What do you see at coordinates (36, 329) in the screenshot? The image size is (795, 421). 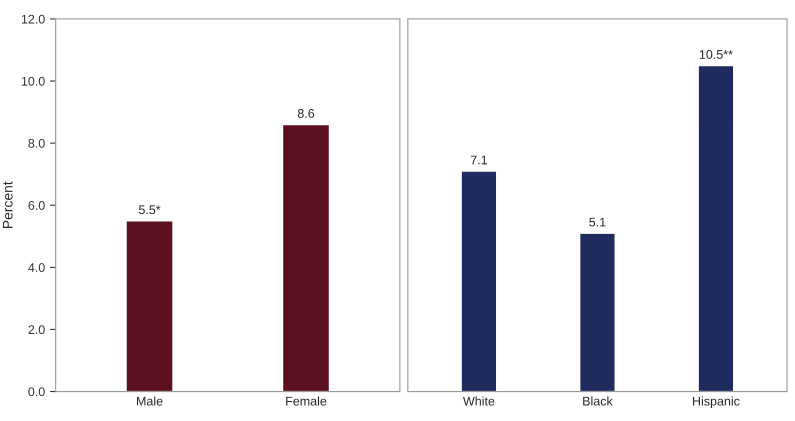 I see `y-tick-label: 2.0` at bounding box center [36, 329].